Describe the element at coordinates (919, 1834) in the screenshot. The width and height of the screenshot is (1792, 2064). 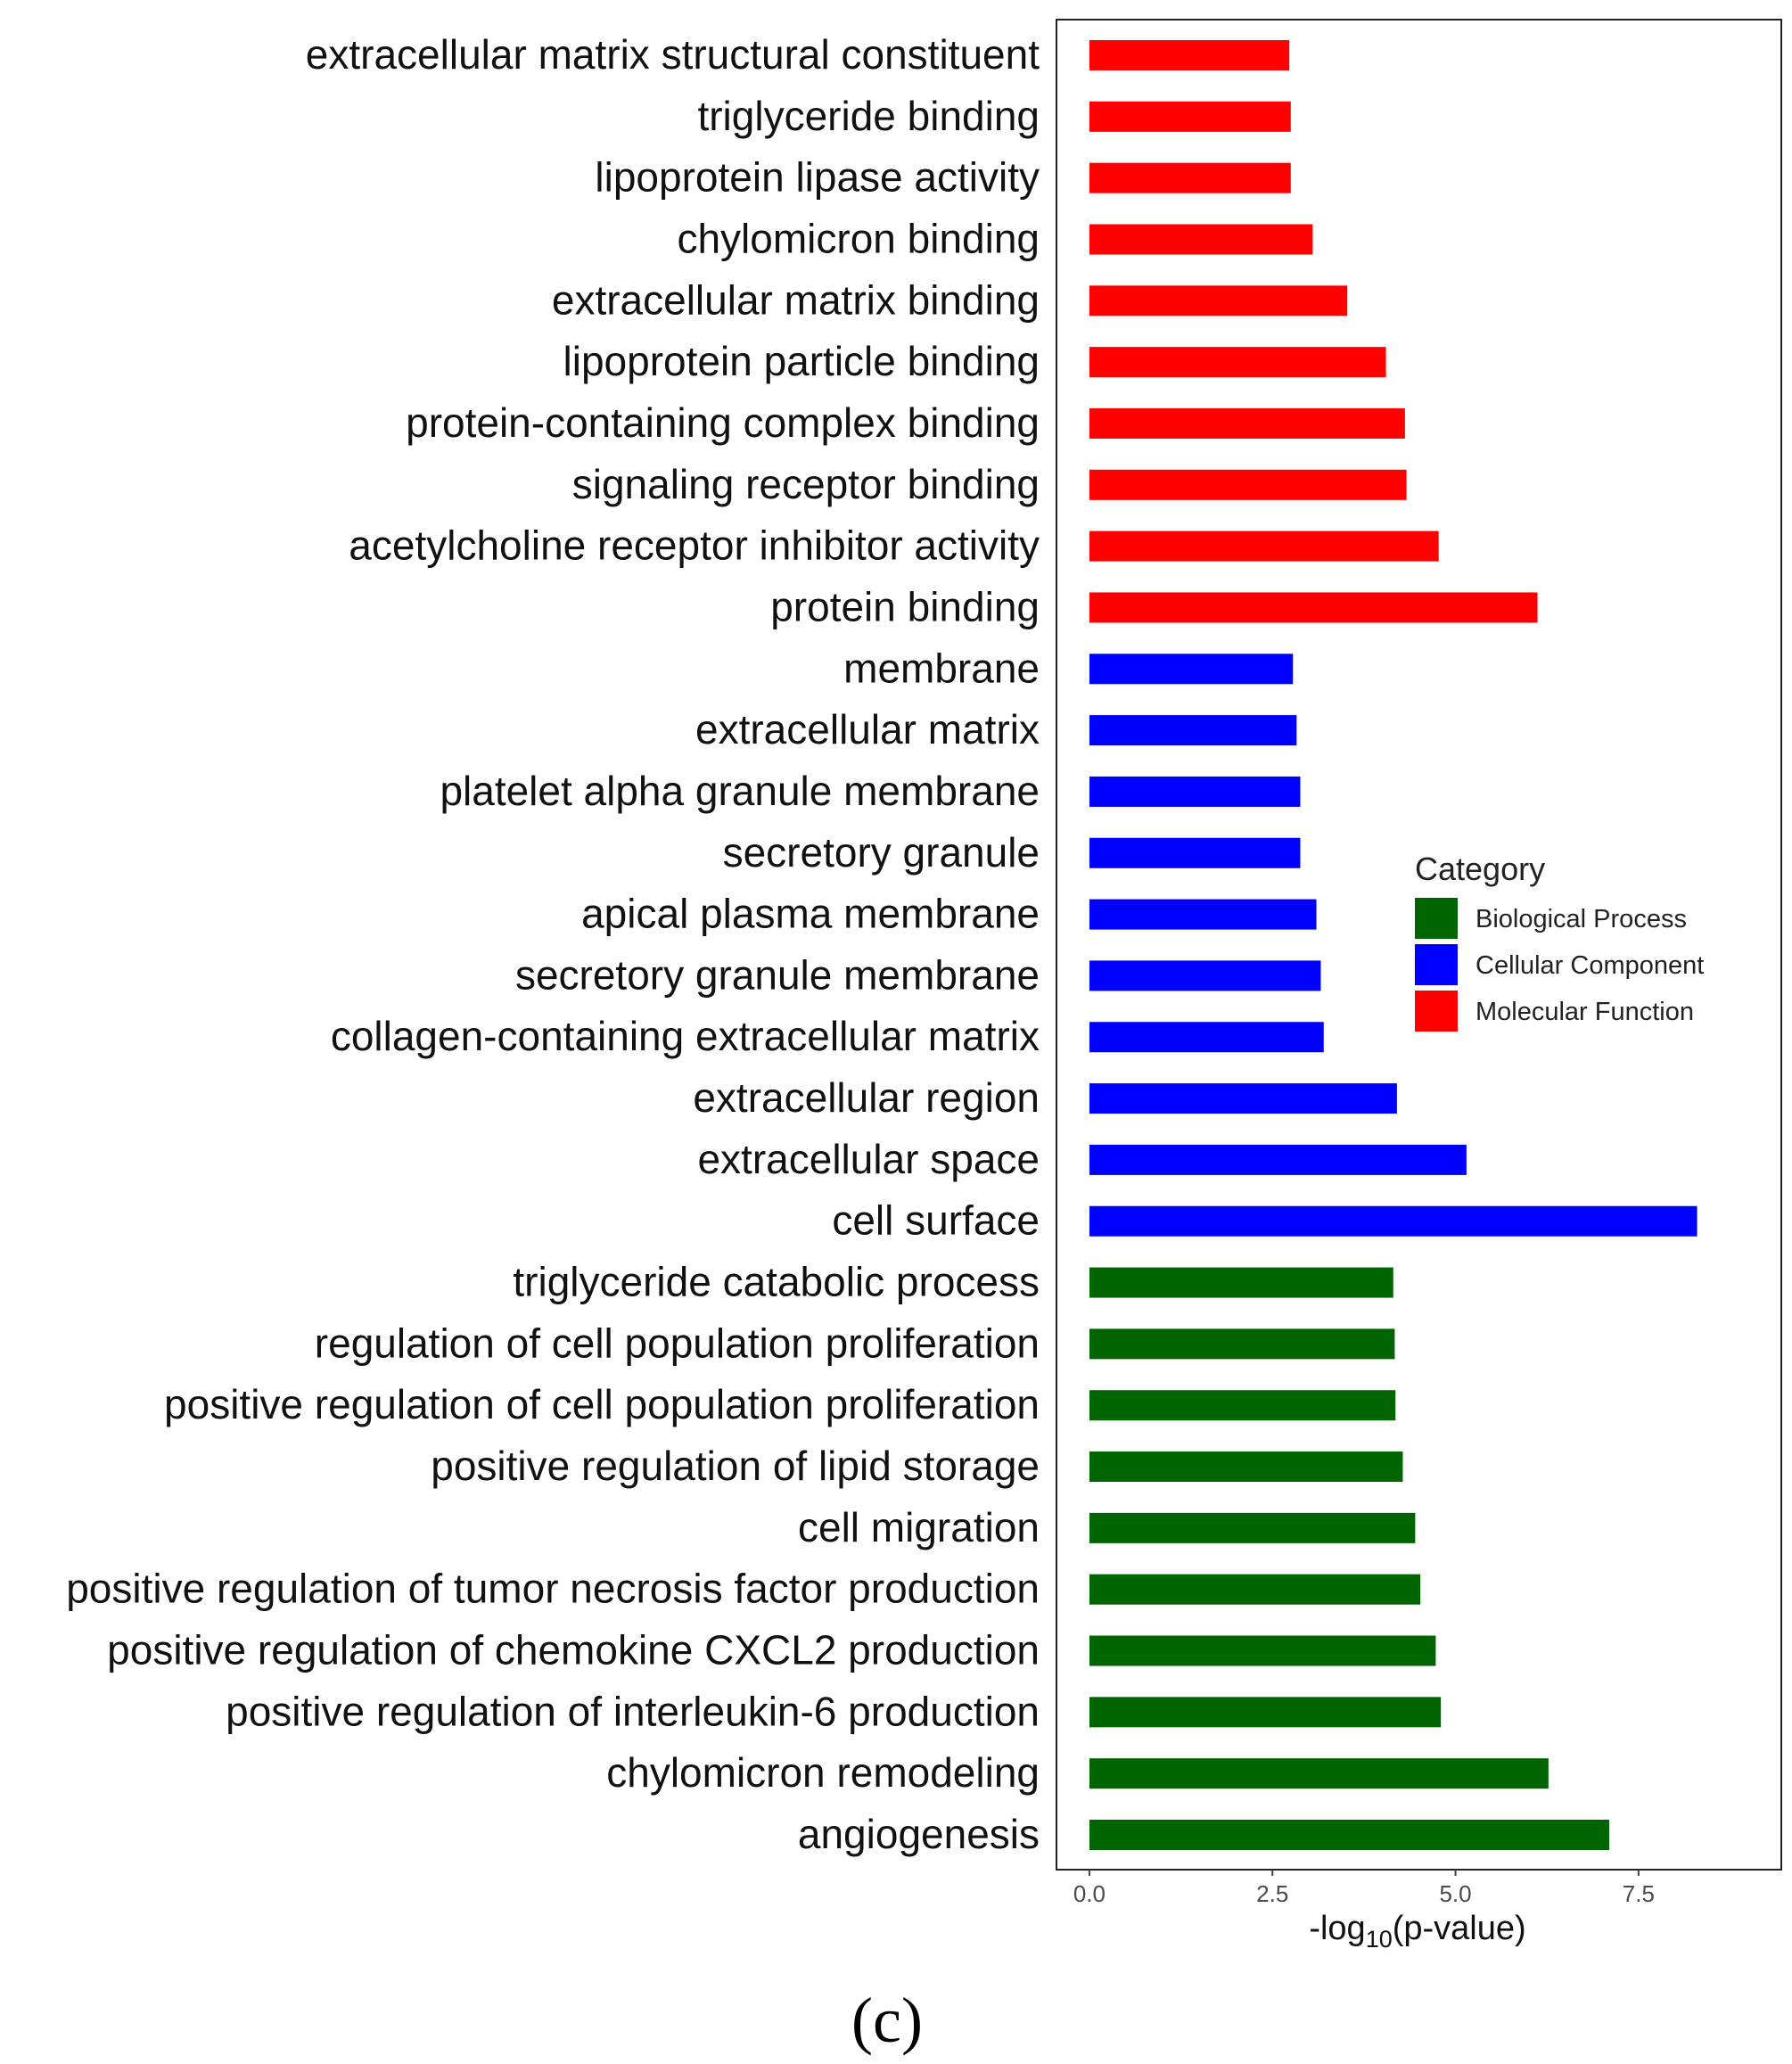
I see `category-label: angiogenesis` at that location.